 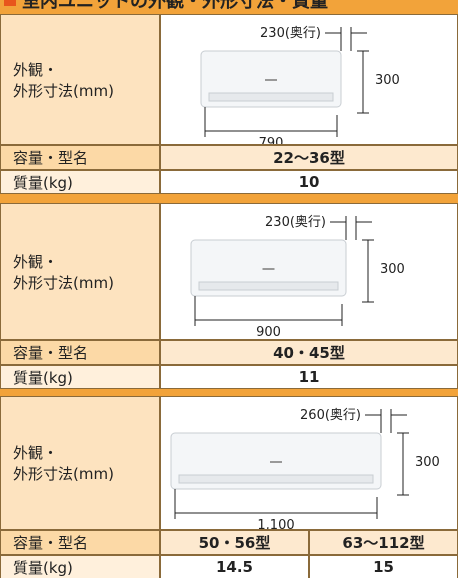 What do you see at coordinates (10, 3) in the screenshot?
I see `bullet` at bounding box center [10, 3].